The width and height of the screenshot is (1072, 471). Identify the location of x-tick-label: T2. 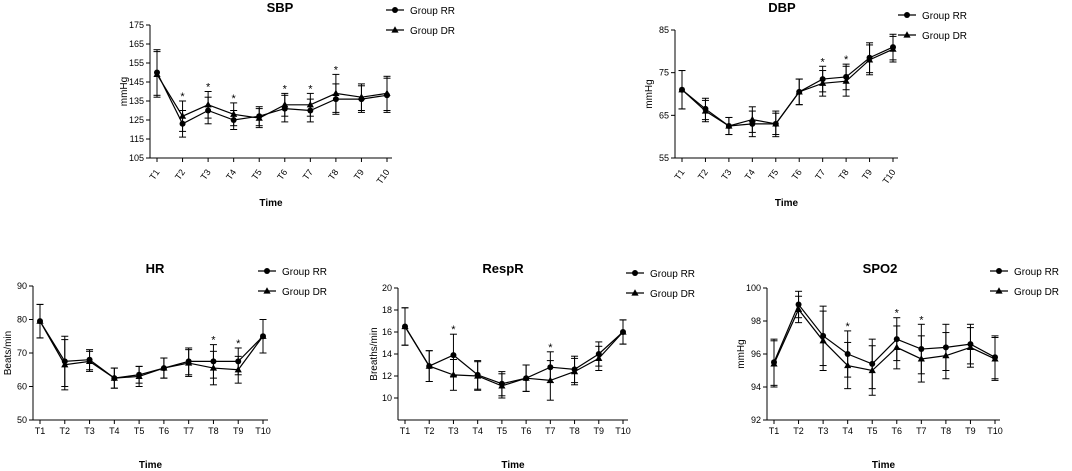
(798, 431).